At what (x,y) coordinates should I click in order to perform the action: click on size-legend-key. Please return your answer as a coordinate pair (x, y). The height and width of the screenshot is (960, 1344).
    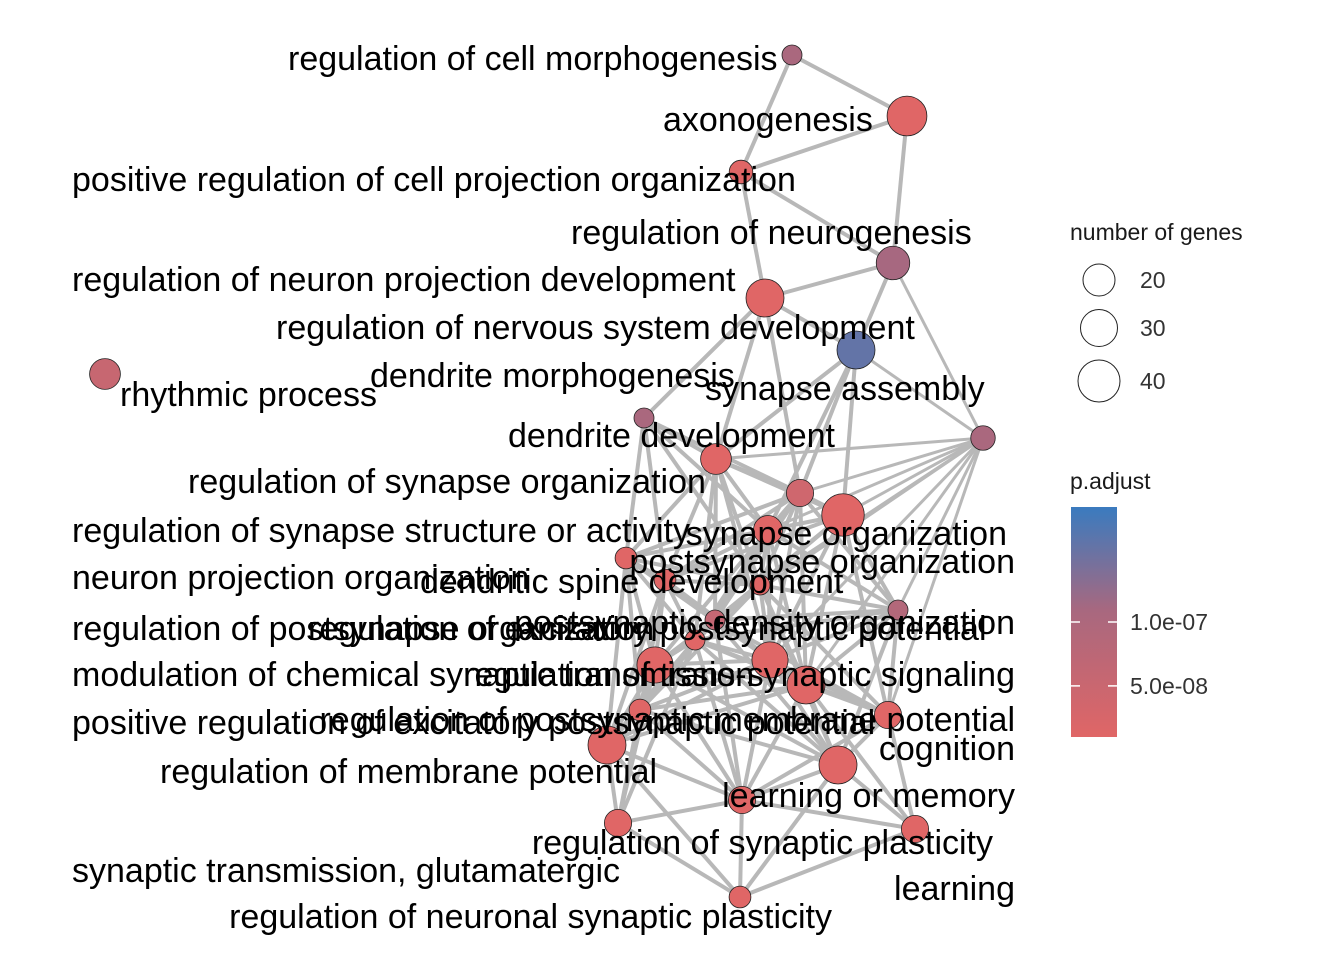
    Looking at the image, I should click on (1099, 381).